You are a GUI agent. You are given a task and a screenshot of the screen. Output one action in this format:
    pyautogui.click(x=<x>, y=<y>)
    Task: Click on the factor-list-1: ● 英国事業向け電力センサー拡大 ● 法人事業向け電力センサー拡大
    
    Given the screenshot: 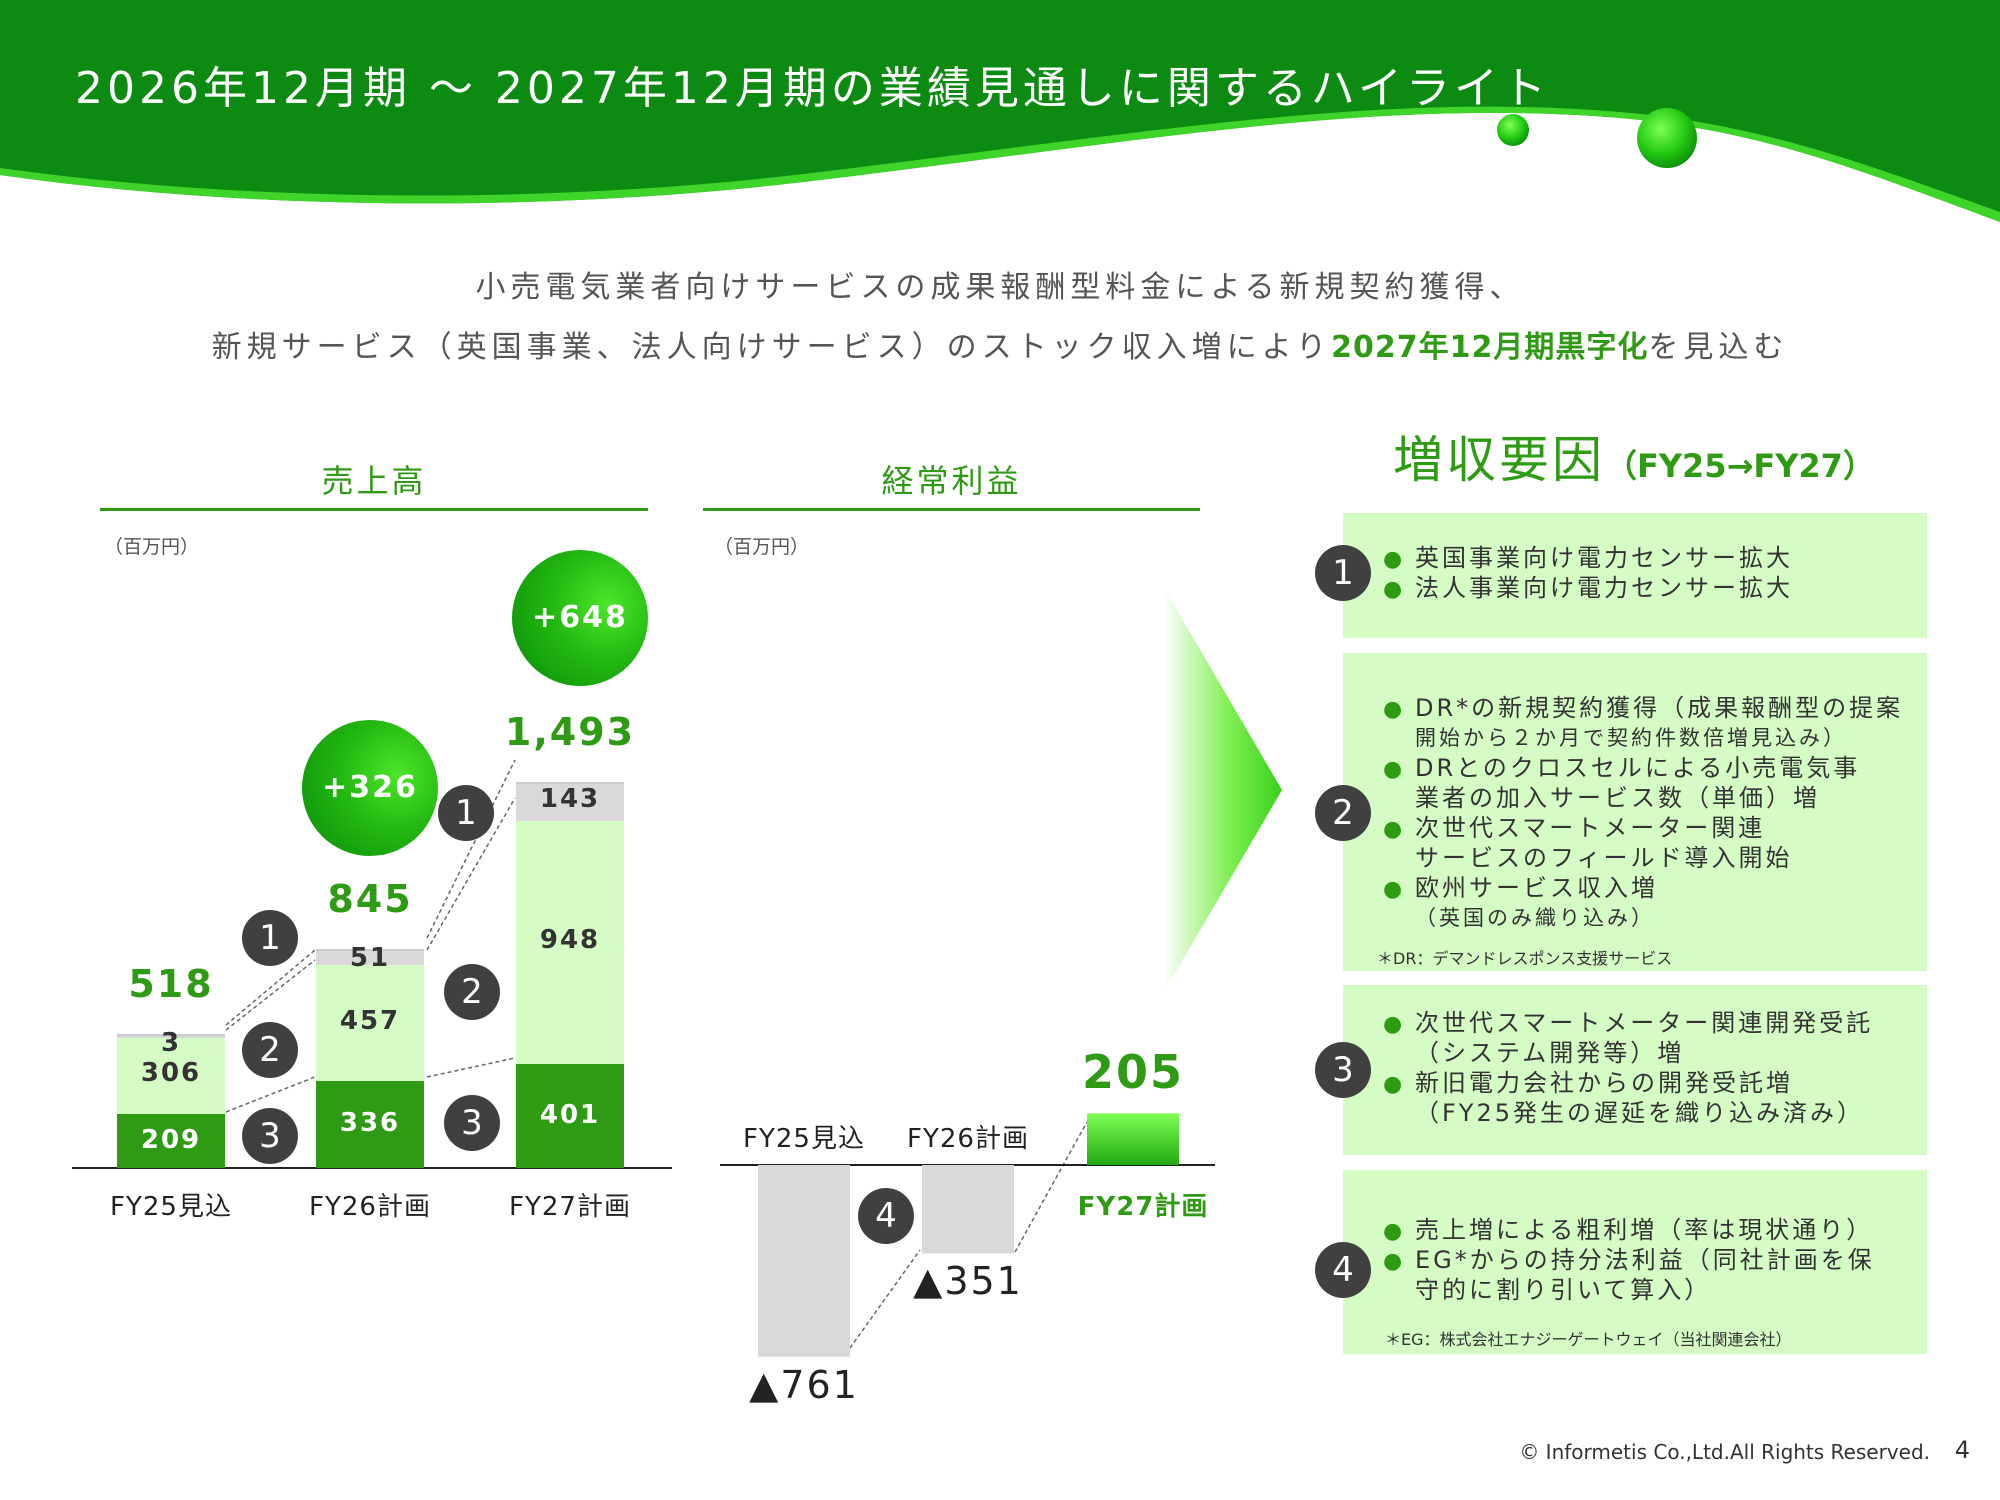 What is the action you would take?
    pyautogui.click(x=1588, y=573)
    